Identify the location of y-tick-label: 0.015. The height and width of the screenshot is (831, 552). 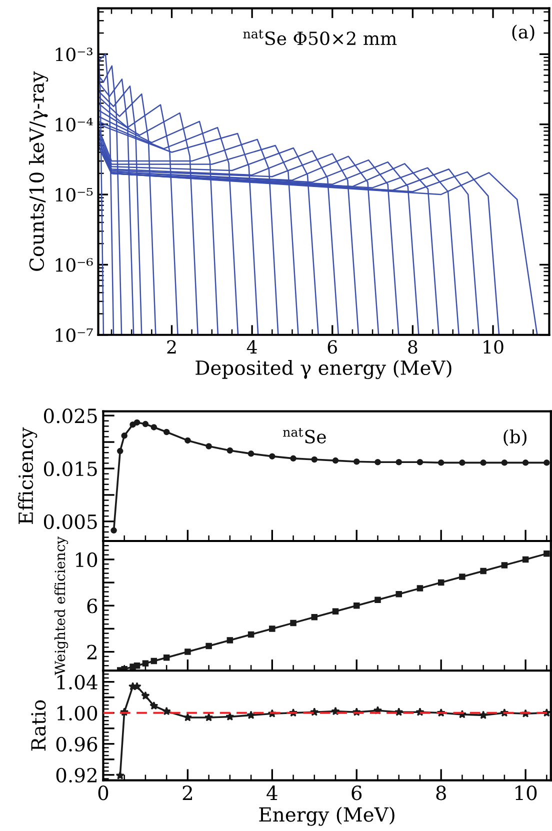
(70, 468).